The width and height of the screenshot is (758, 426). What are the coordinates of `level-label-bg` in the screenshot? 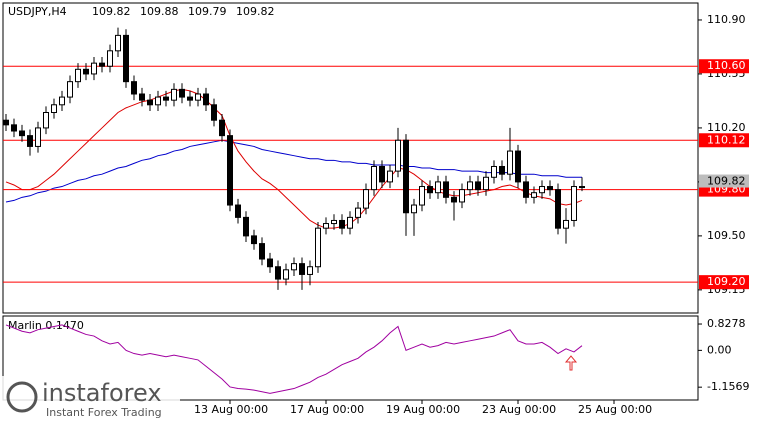 It's located at (724, 66).